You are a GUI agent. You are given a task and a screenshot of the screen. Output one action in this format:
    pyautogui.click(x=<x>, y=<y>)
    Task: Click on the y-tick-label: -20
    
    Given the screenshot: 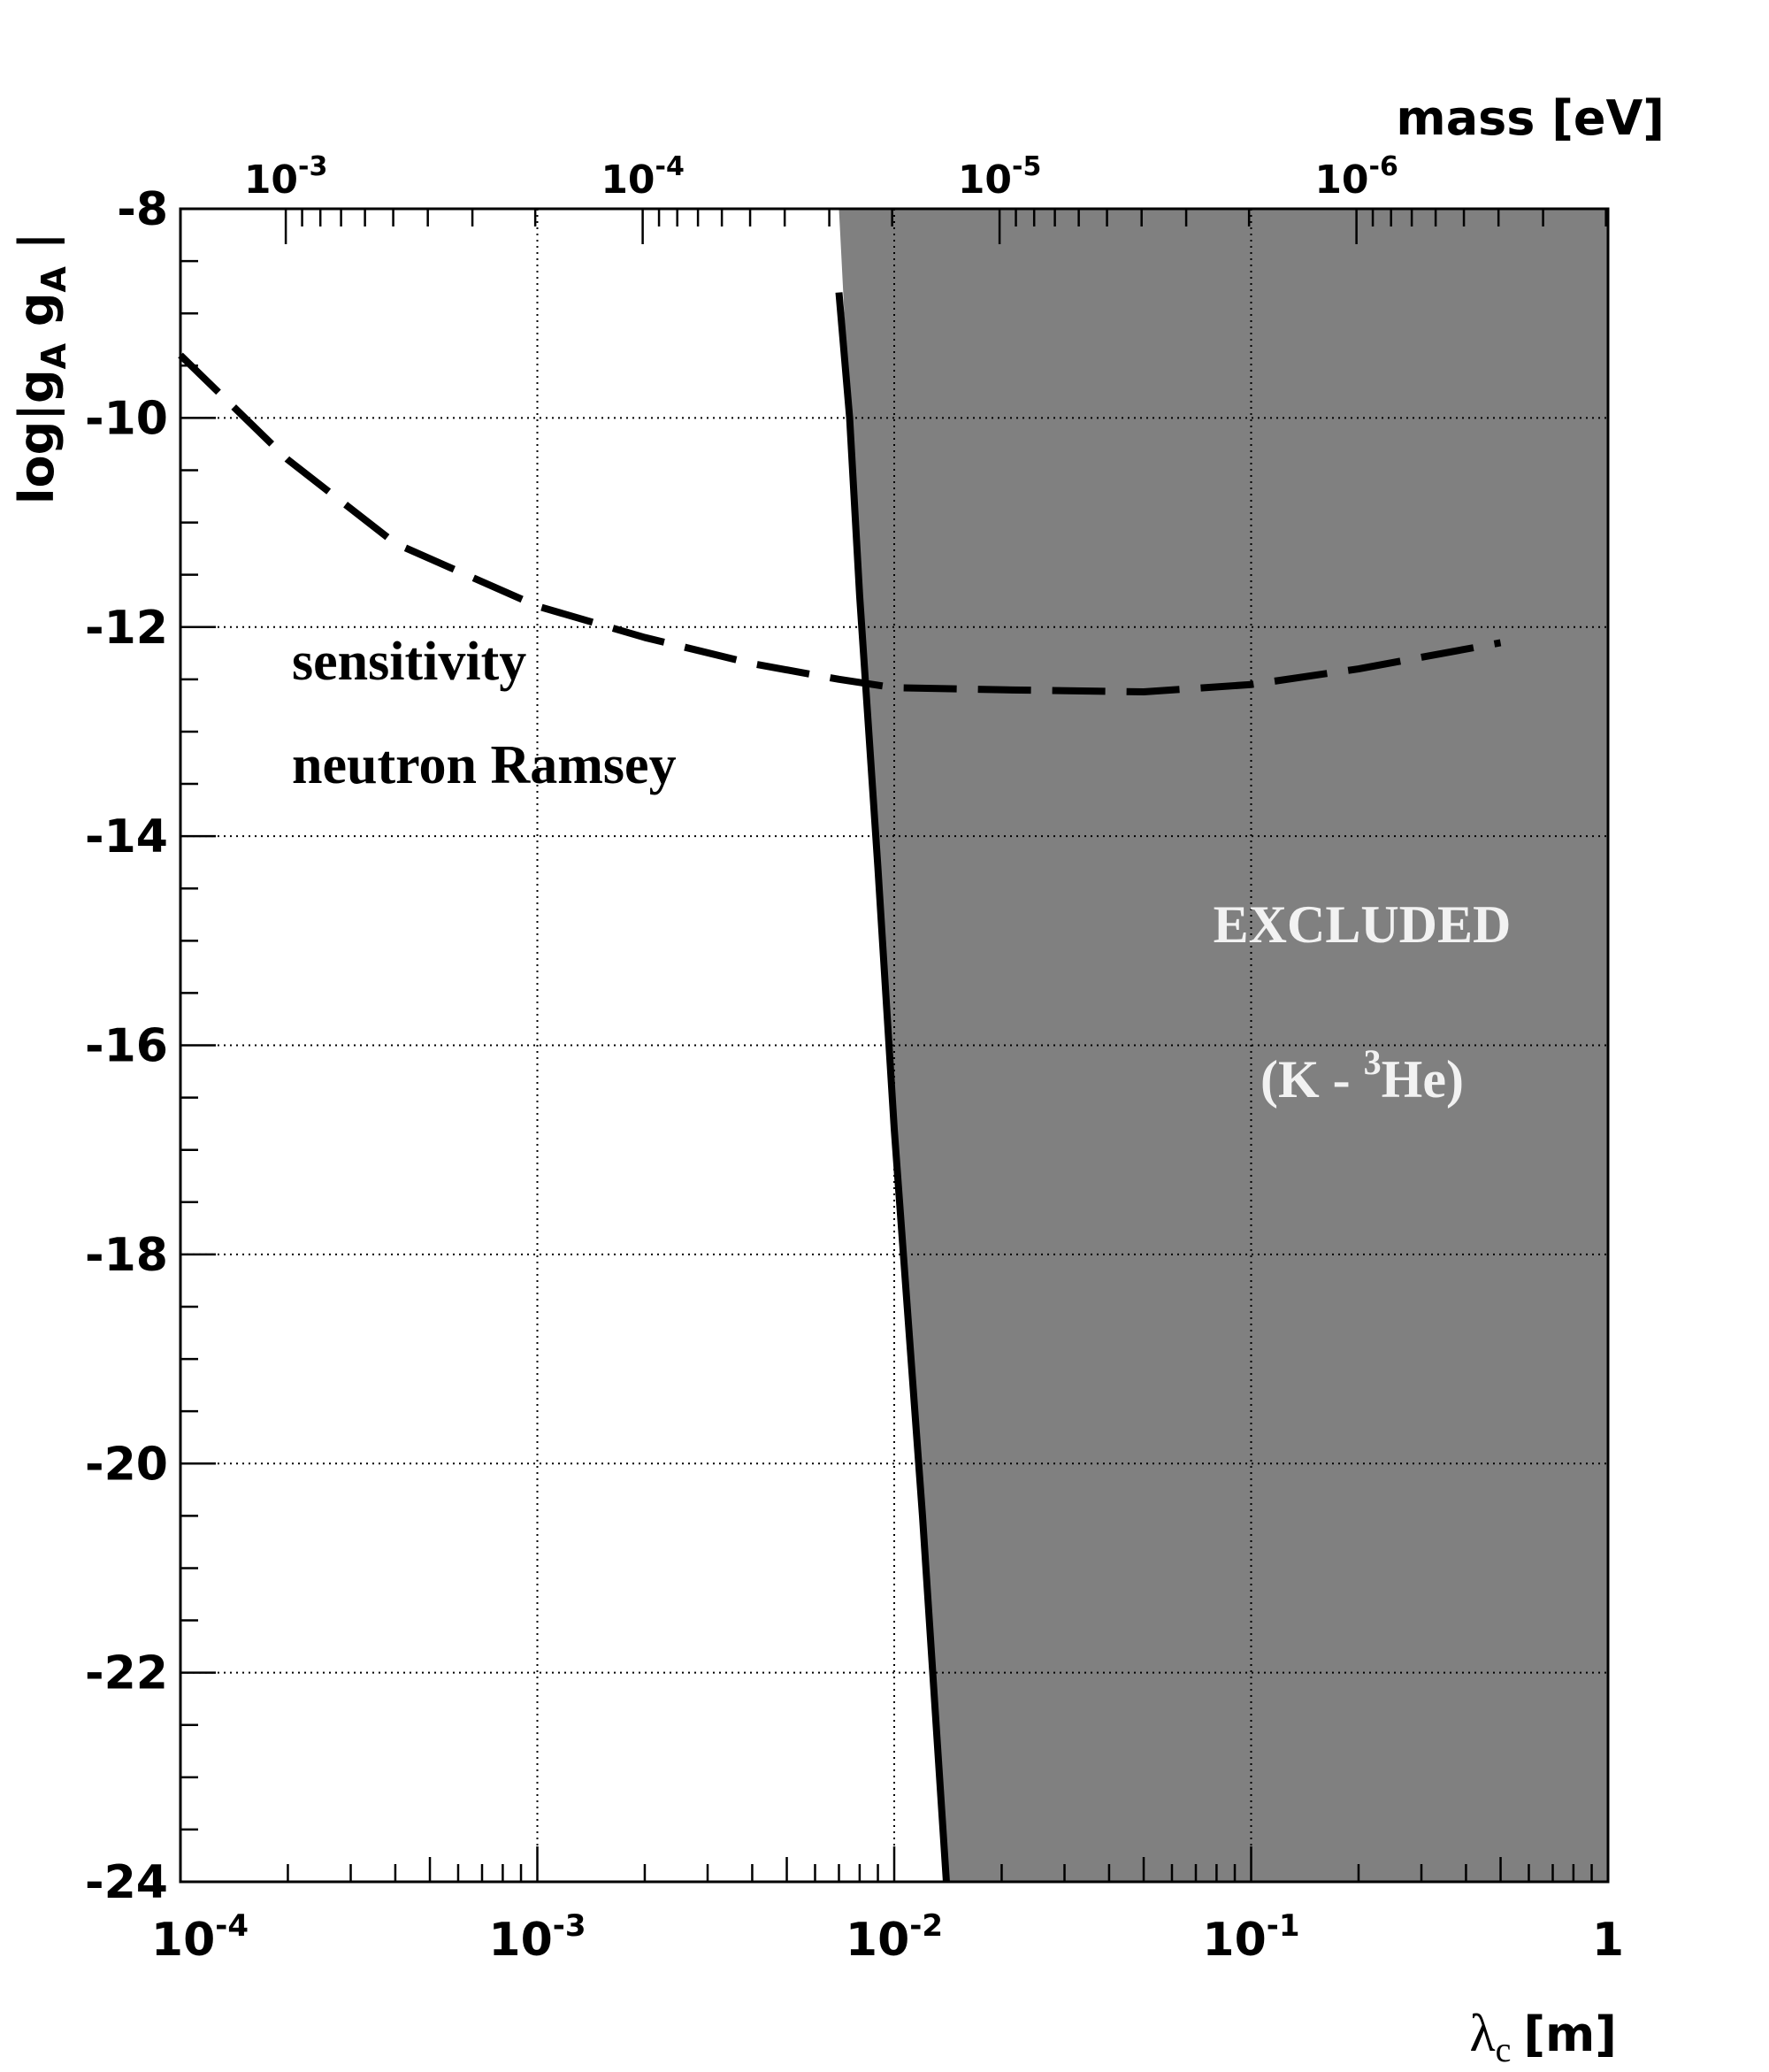 What is the action you would take?
    pyautogui.click(x=126, y=1464)
    